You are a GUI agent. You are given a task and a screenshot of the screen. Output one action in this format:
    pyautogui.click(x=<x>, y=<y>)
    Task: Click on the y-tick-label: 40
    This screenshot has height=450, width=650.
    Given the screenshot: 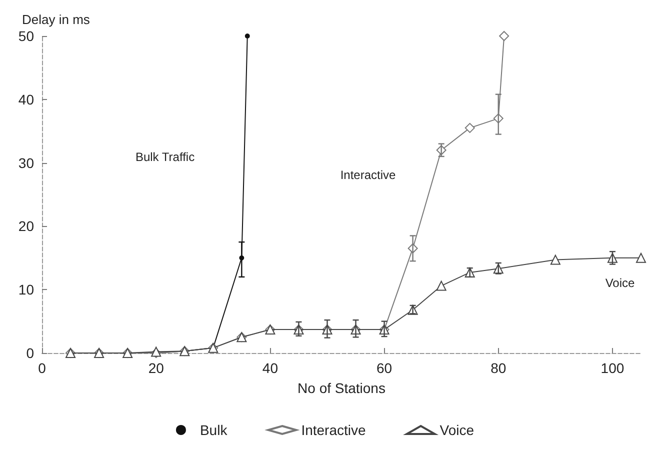 What is the action you would take?
    pyautogui.click(x=26, y=99)
    